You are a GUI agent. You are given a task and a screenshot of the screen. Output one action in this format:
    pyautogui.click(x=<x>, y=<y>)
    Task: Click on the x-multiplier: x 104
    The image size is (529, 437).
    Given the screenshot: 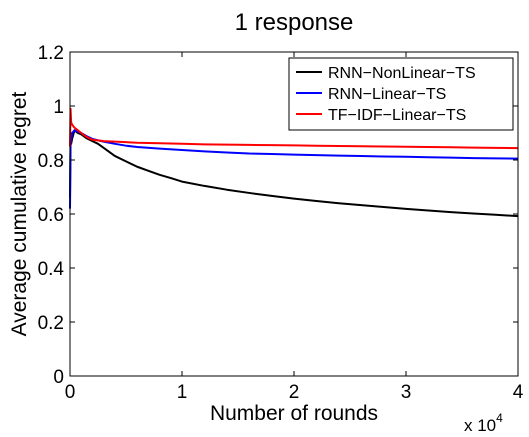 What is the action you would take?
    pyautogui.click(x=483, y=423)
    